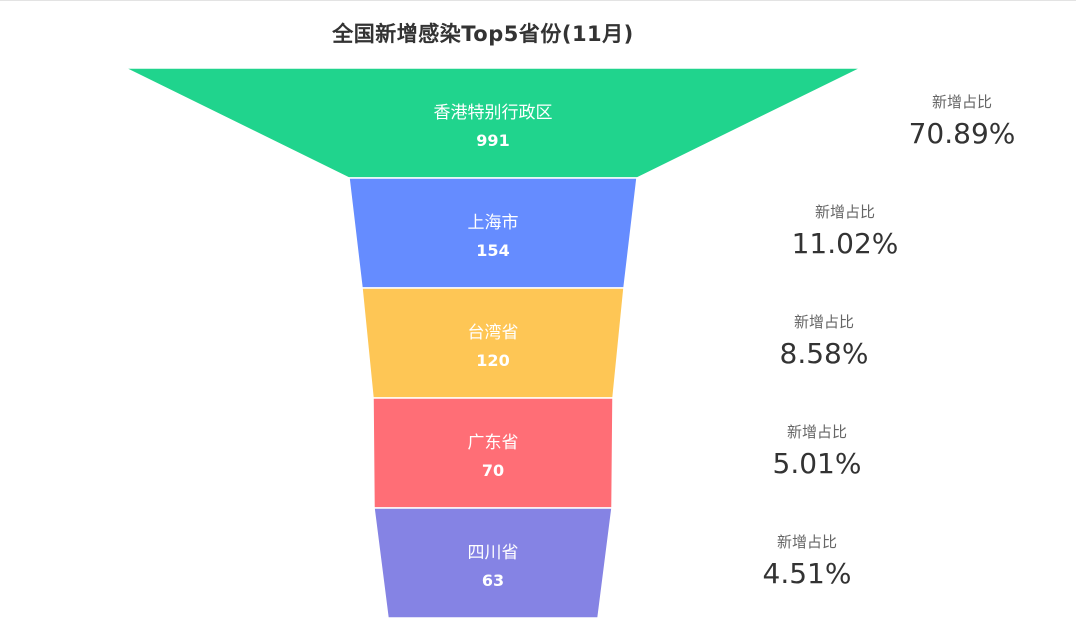 The height and width of the screenshot is (640, 1076). I want to click on top-border, so click(538, 0).